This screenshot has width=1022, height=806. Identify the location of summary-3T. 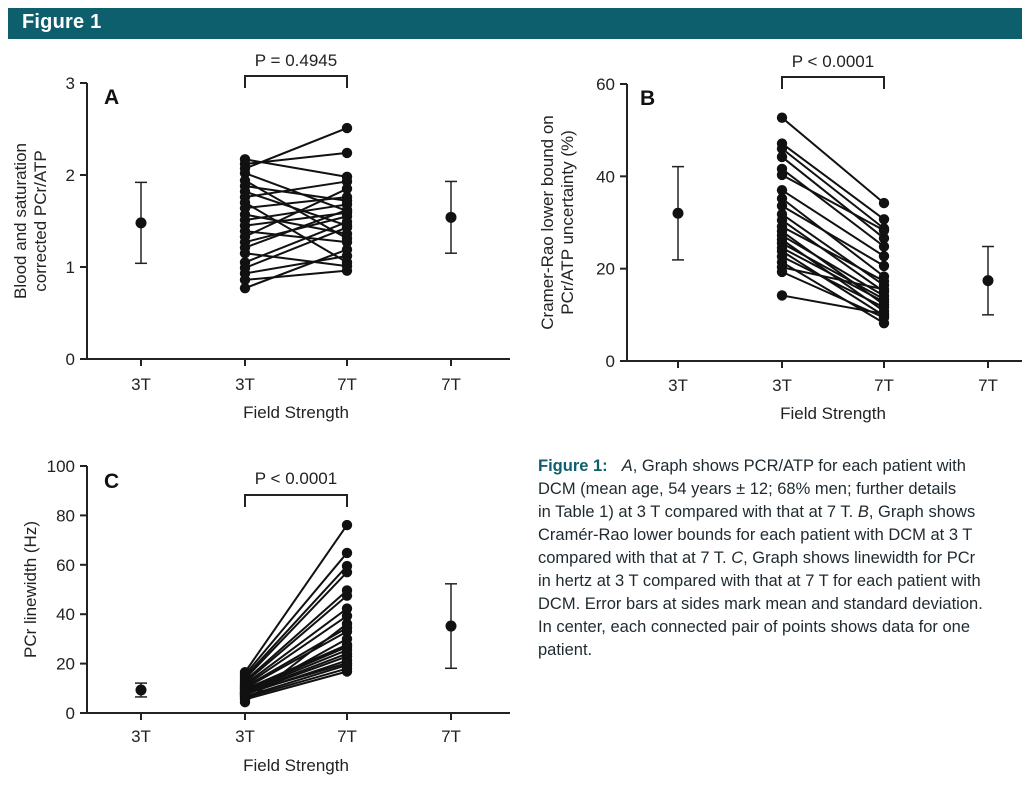
(678, 213).